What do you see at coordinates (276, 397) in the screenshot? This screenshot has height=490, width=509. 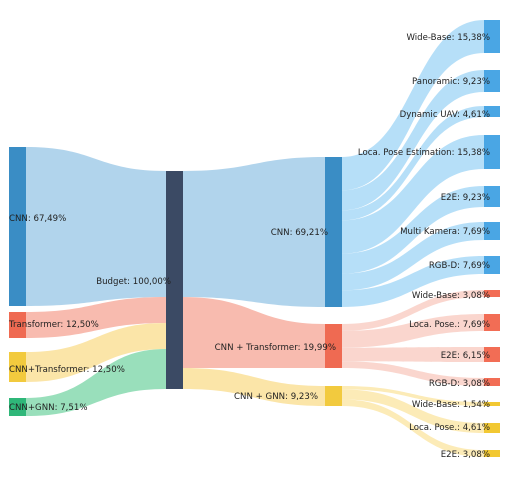 I see `label-cnn-gnn-mid: CNN + GNN: 9,23%` at bounding box center [276, 397].